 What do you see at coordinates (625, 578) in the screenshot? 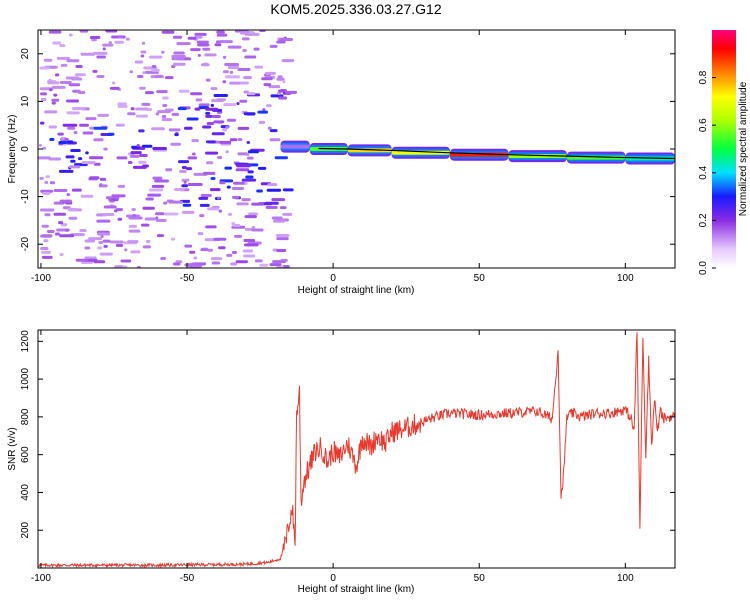
I see `x-tick-label: 100` at bounding box center [625, 578].